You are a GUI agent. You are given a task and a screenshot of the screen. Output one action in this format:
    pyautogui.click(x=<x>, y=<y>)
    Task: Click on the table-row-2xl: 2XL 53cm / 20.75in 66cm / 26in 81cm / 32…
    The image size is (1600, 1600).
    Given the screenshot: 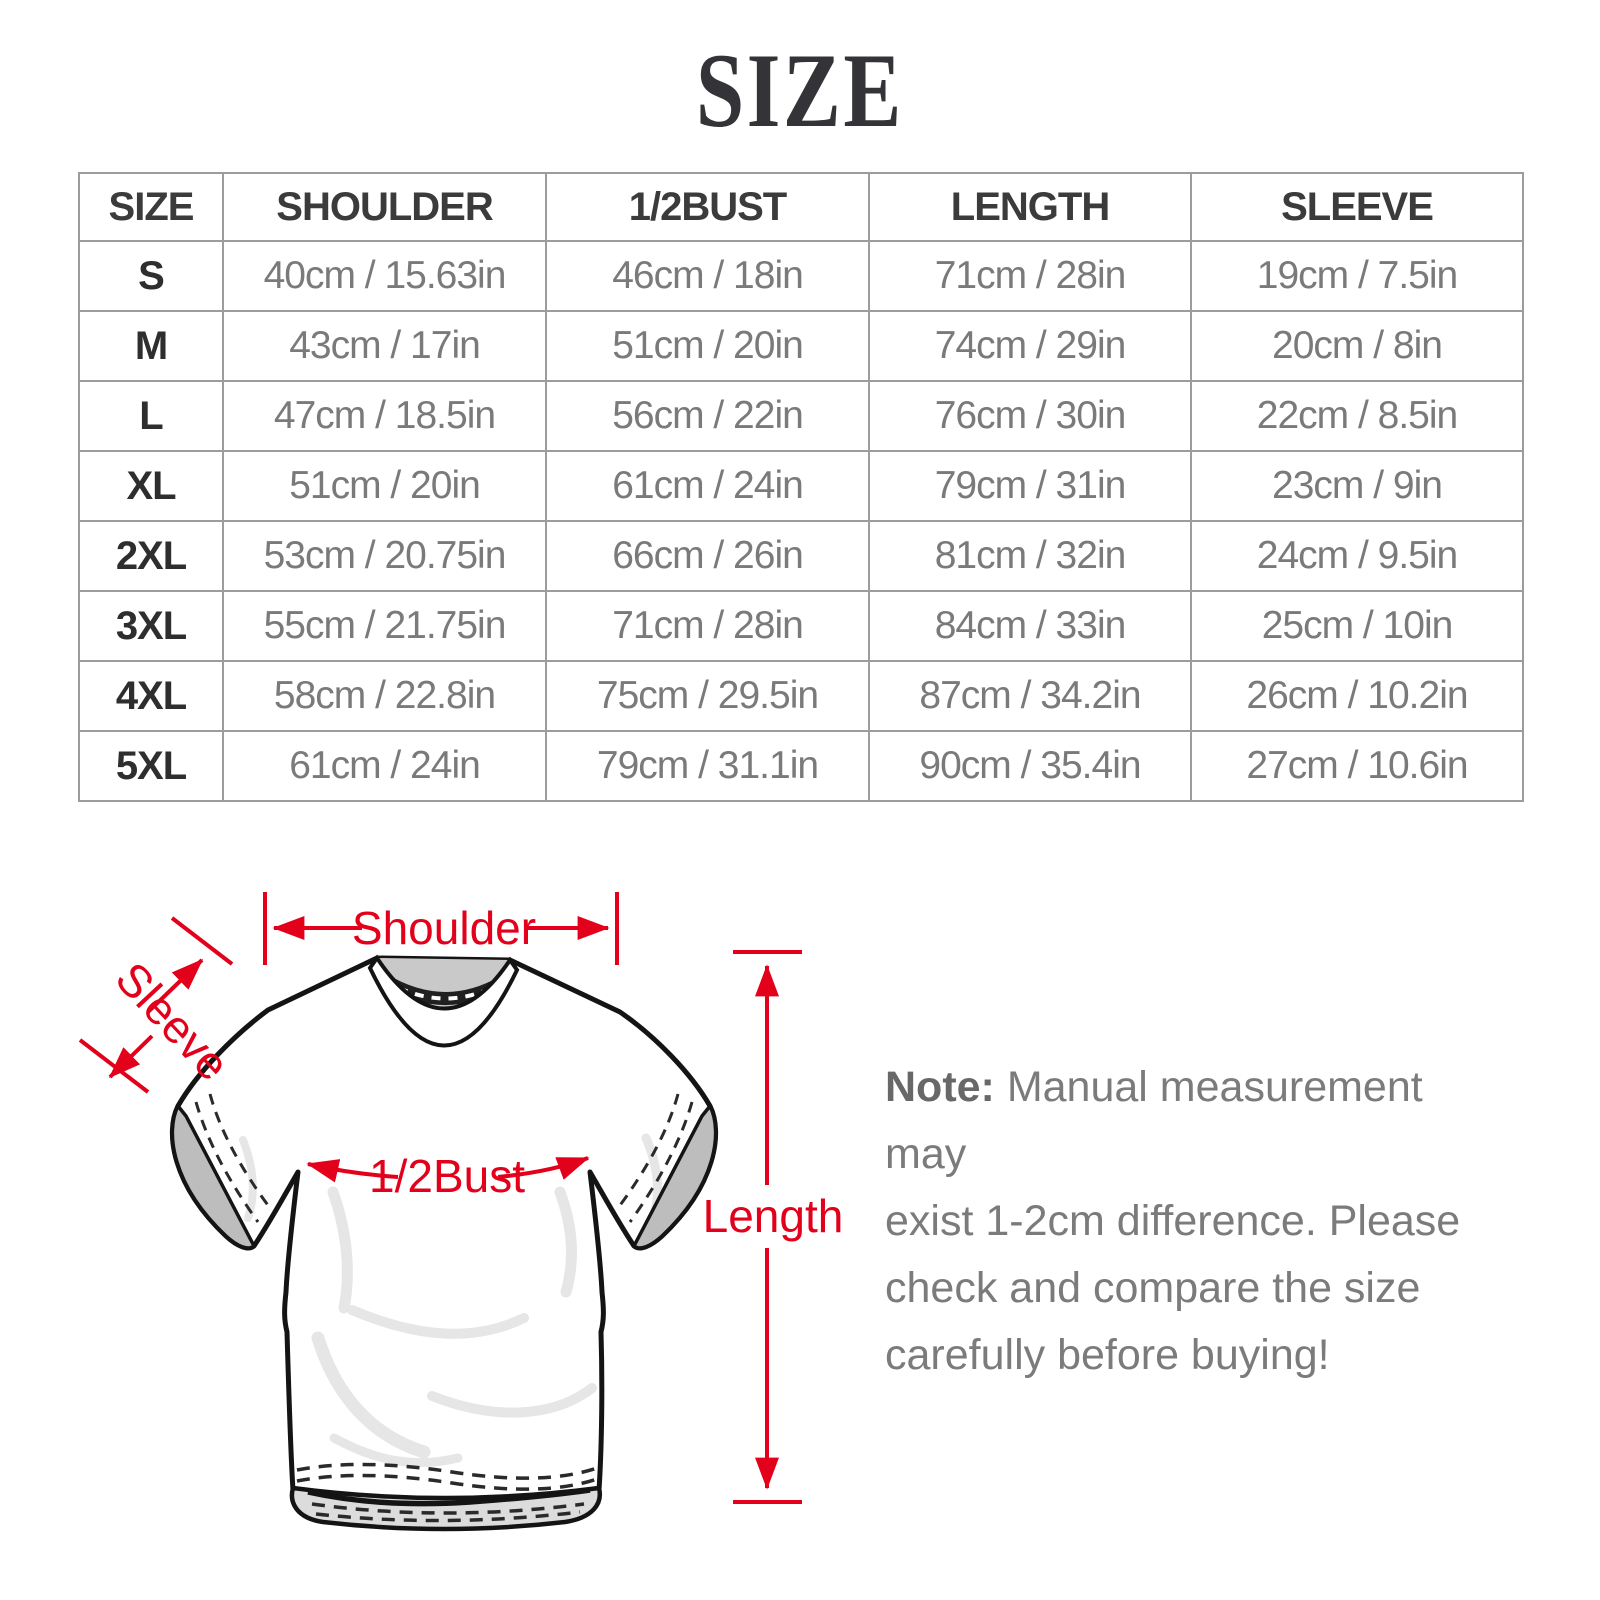 What is the action you would take?
    pyautogui.click(x=801, y=556)
    